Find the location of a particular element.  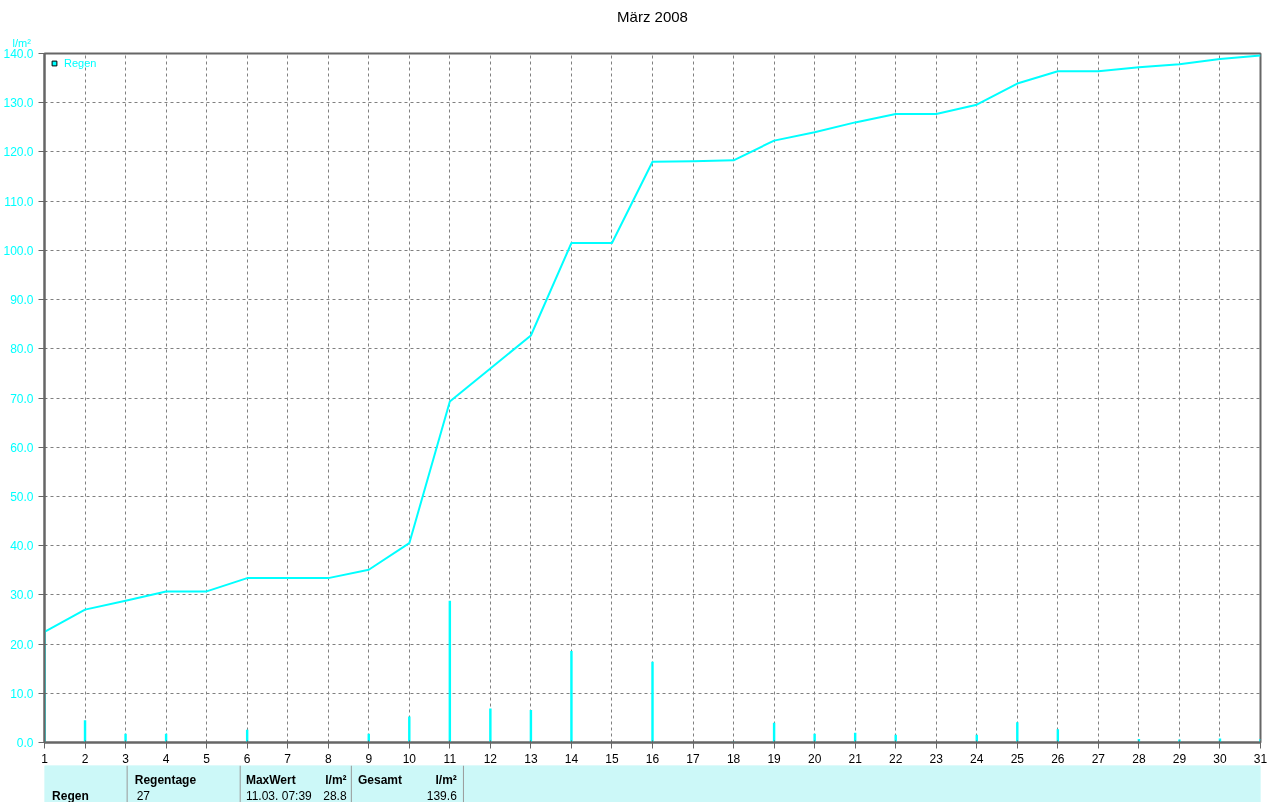

y-tick-label: 120.0 is located at coordinates (18, 152).